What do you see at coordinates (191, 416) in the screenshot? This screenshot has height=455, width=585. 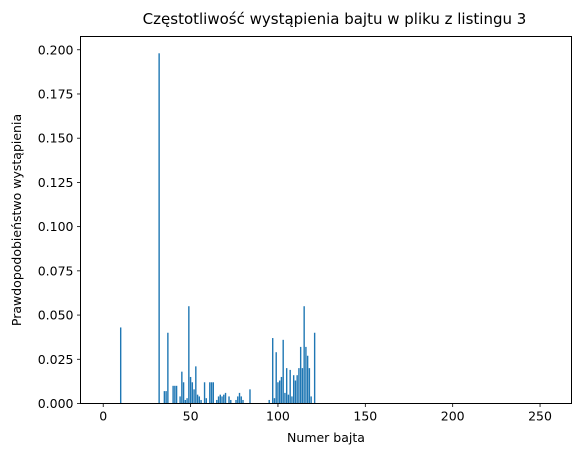 I see `x-tick-label: 50` at bounding box center [191, 416].